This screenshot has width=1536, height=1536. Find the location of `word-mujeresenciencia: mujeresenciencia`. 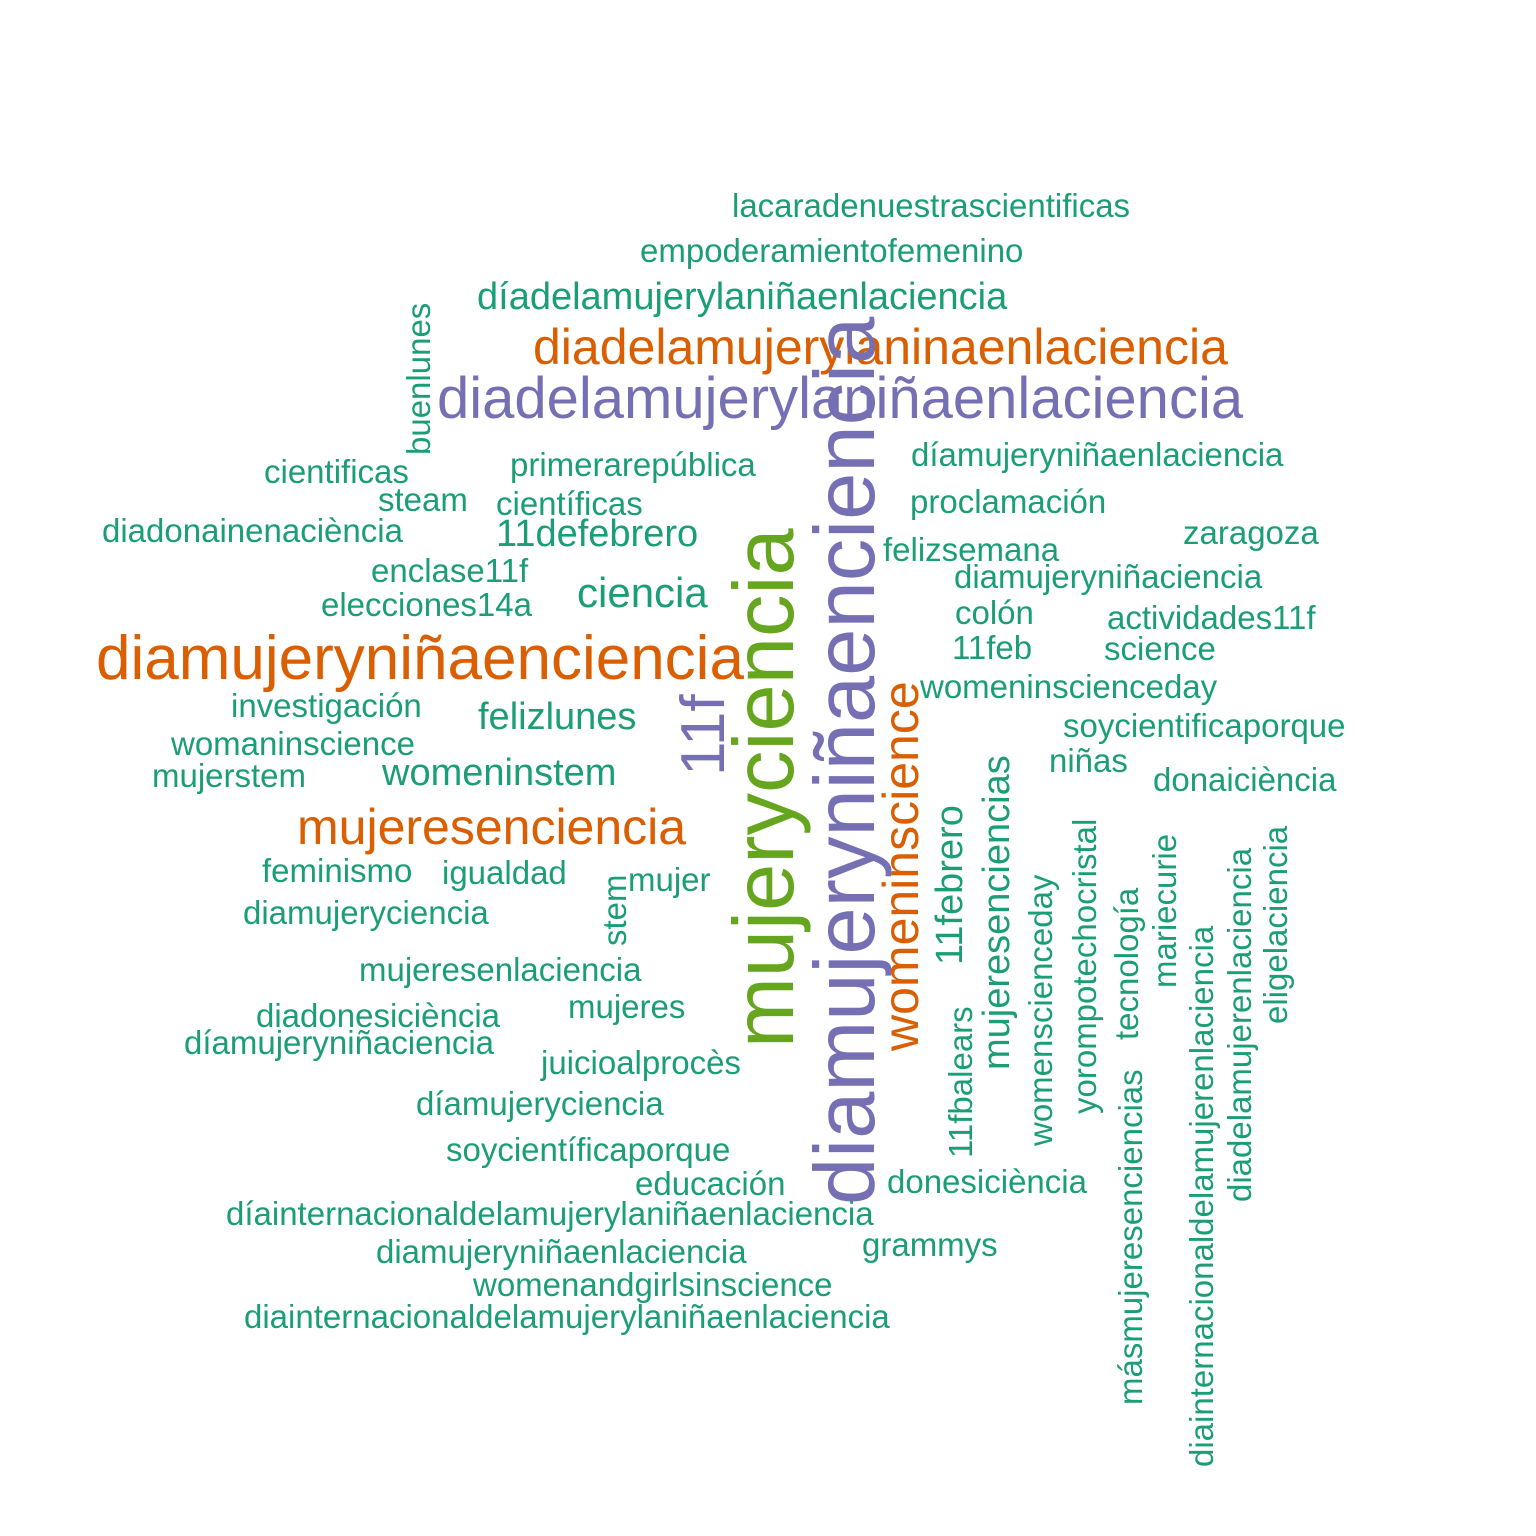

word-mujeresenciencia: mujeresenciencia is located at coordinates (492, 827).